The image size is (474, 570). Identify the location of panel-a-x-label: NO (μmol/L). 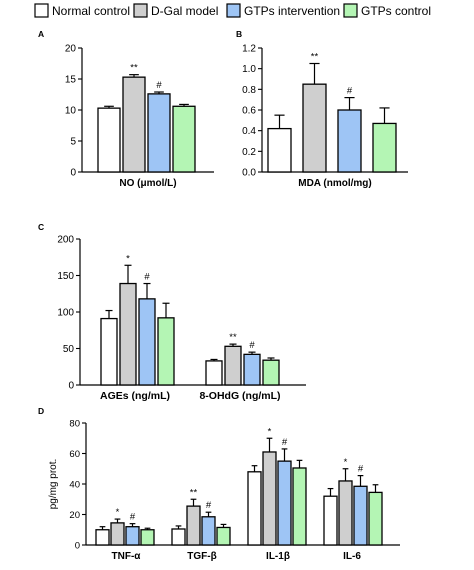
(147, 183).